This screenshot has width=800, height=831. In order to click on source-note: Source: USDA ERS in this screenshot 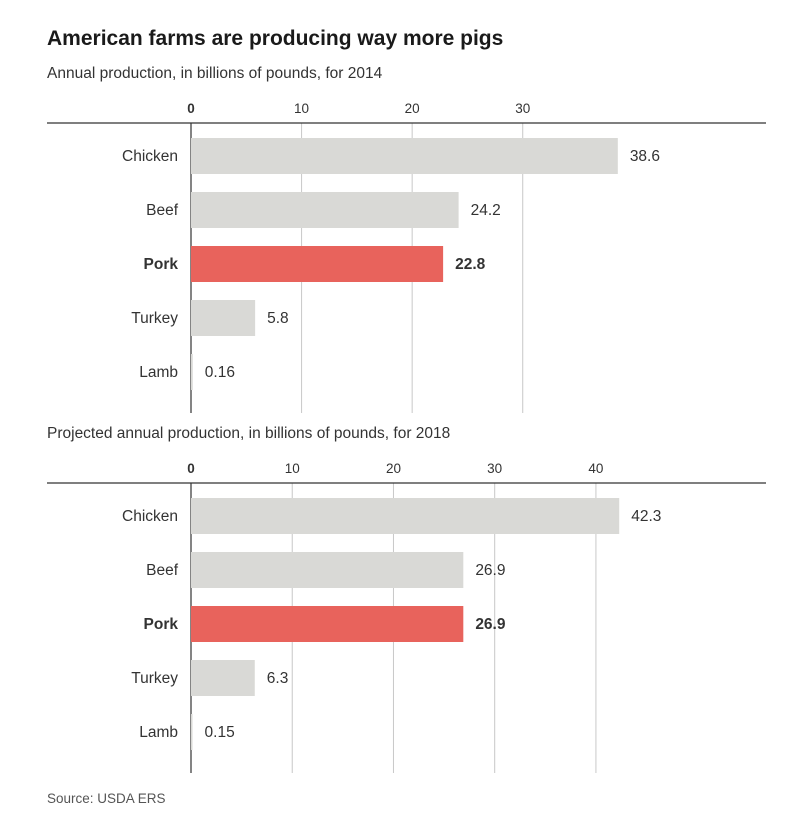, I will do `click(106, 798)`.